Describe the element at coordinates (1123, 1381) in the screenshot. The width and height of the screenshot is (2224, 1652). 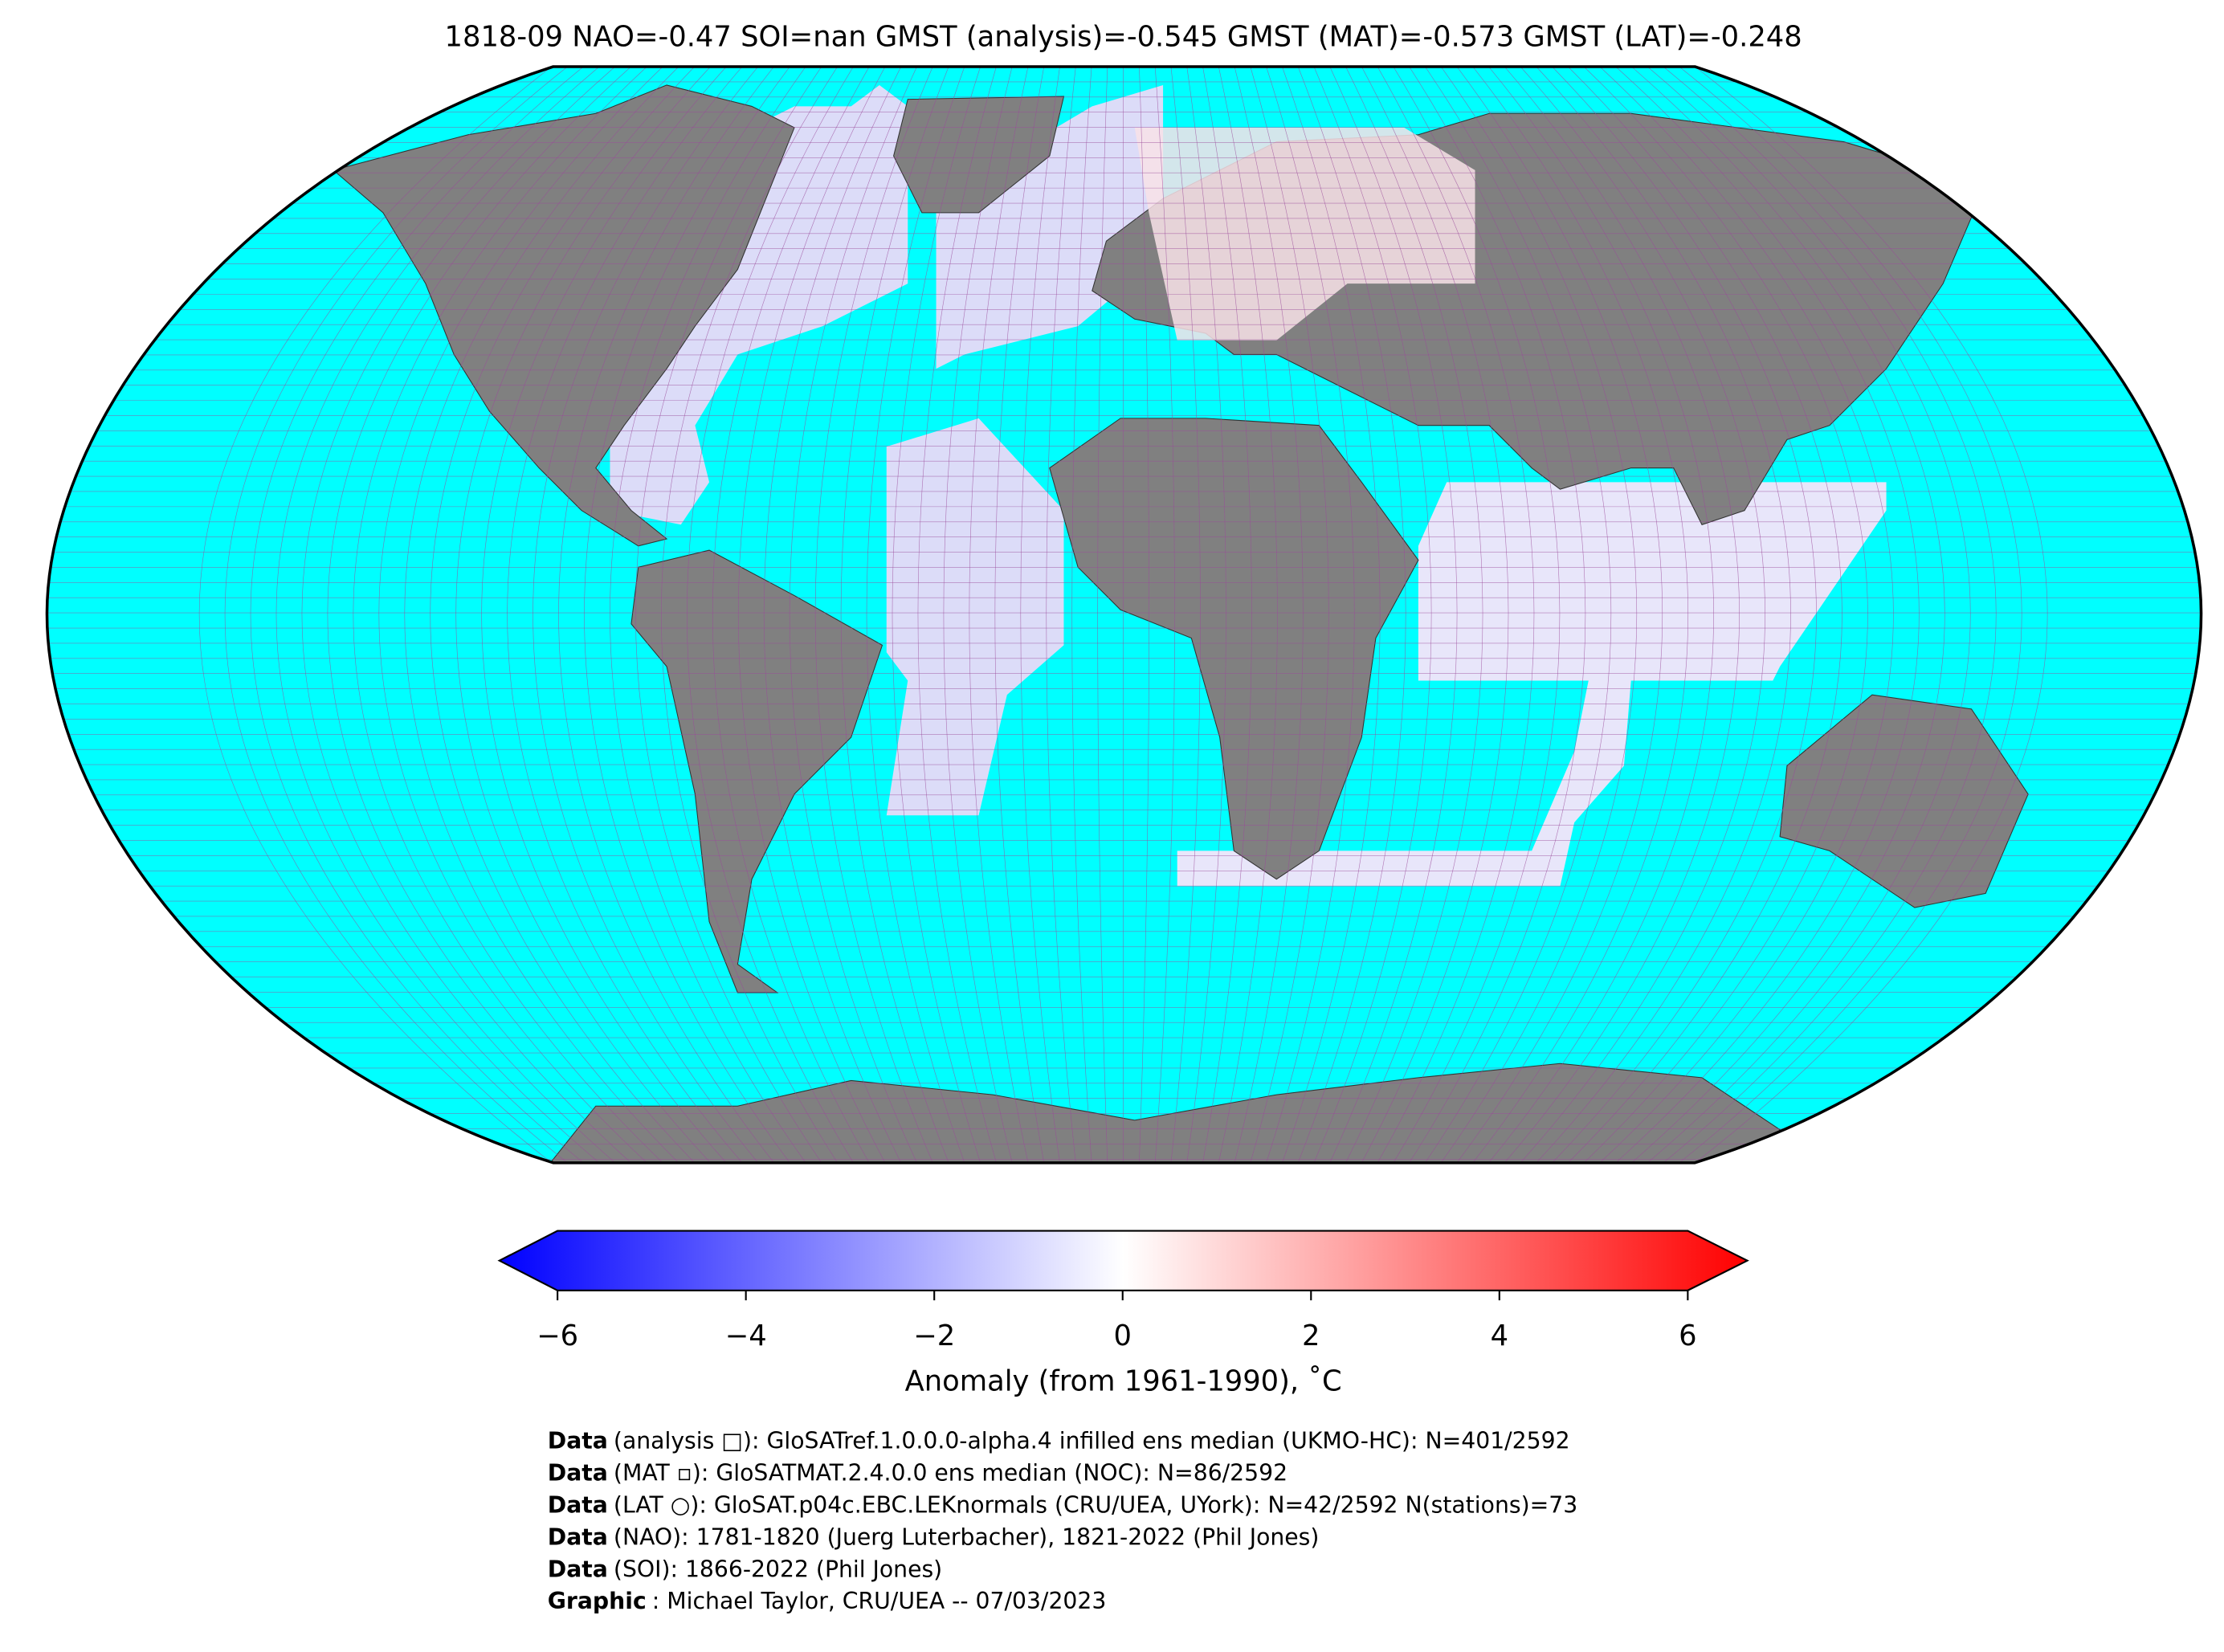
I see `colorbar-label: Anomaly (from 1961-1990), ˚C` at that location.